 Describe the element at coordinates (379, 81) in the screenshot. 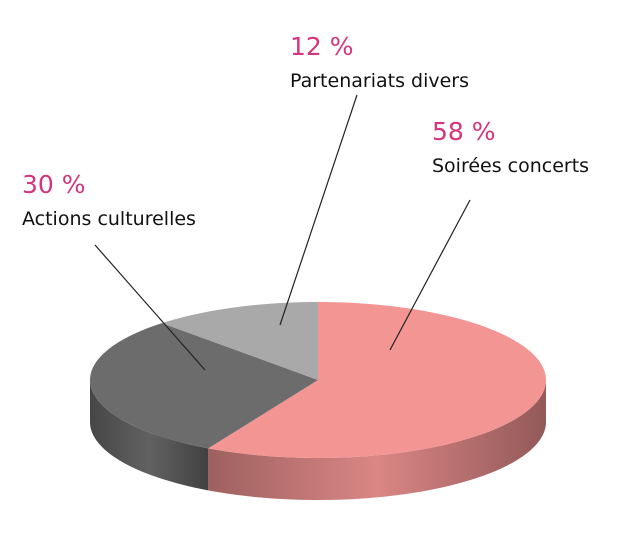

I see `category-label: Partenariats divers` at that location.